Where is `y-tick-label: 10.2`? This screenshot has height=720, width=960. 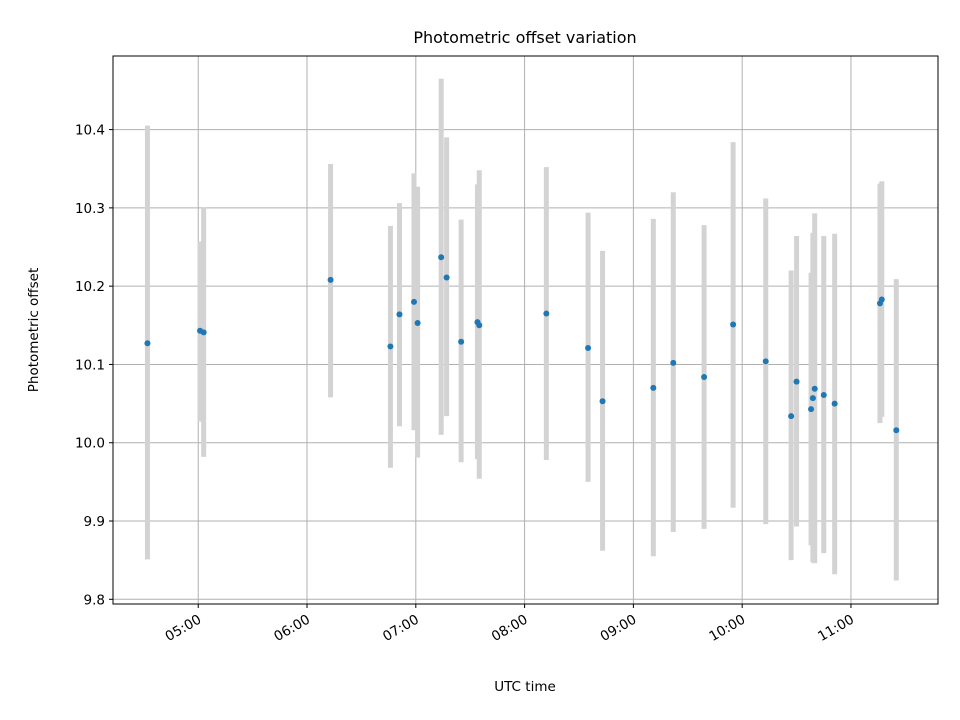
y-tick-label: 10.2 is located at coordinates (90, 287).